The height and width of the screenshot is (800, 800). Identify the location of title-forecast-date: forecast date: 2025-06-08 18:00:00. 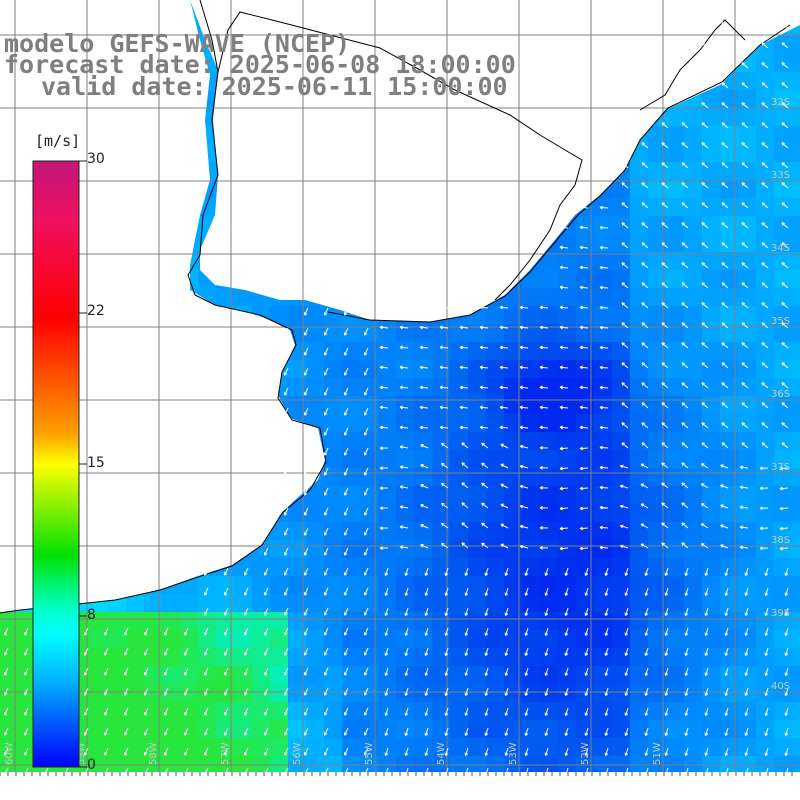
(260, 64).